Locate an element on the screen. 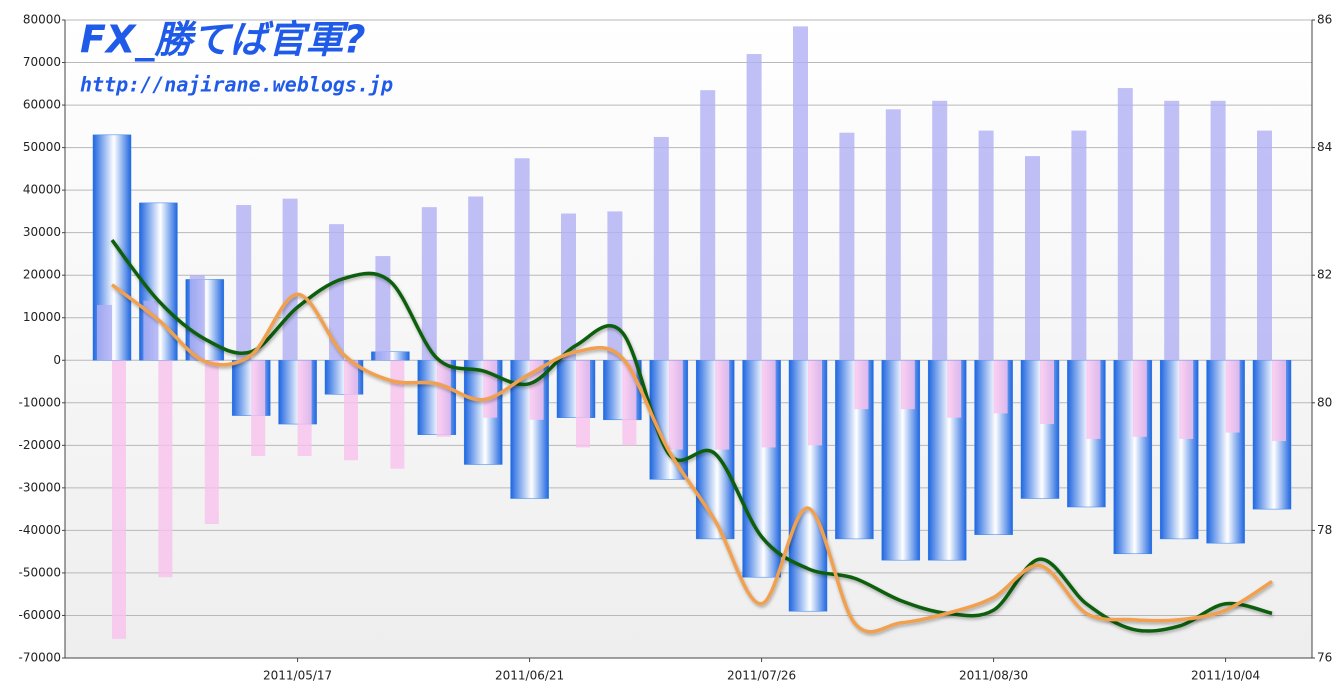 The width and height of the screenshot is (1339, 688). x-tick-label: 2011/06/21 is located at coordinates (529, 676).